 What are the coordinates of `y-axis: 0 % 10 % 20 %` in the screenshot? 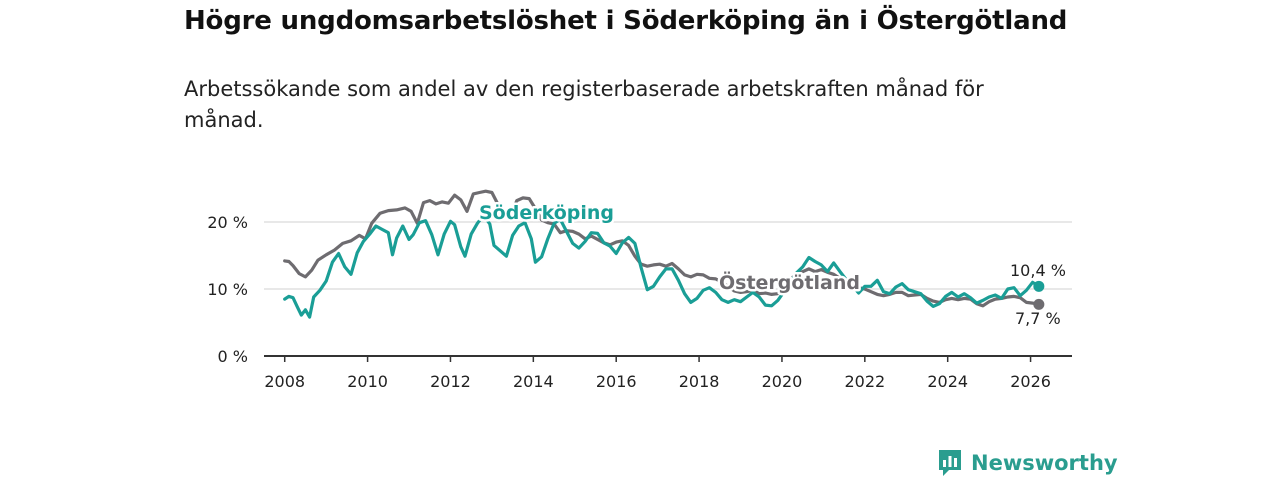 It's located at (227, 289).